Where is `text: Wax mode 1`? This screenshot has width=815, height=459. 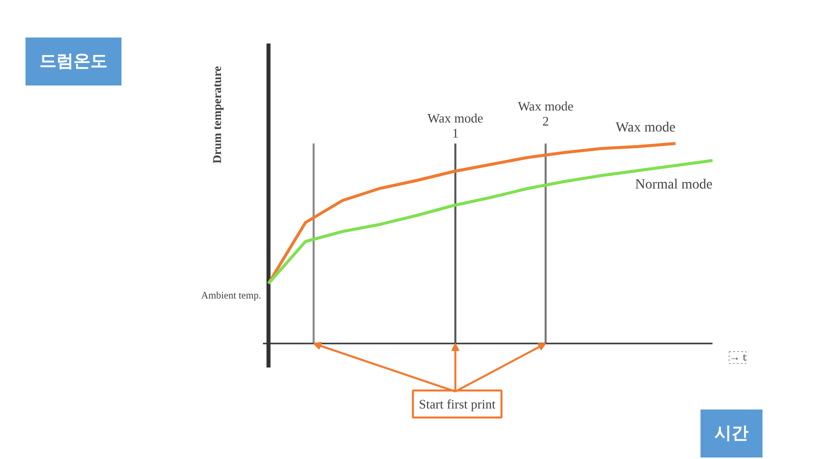
text: Wax mode 1 is located at coordinates (456, 125).